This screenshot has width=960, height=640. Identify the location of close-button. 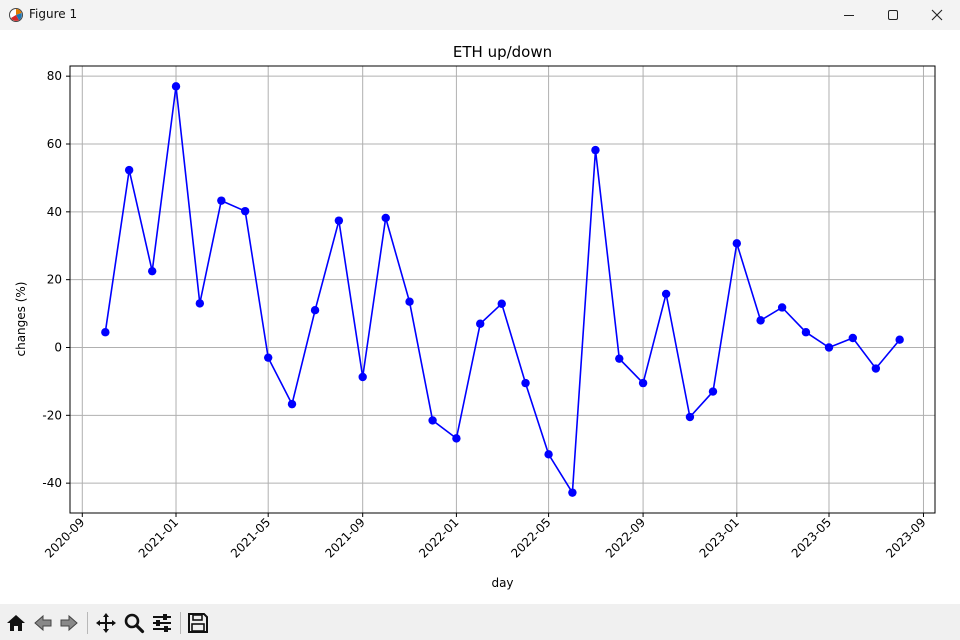
(937, 15).